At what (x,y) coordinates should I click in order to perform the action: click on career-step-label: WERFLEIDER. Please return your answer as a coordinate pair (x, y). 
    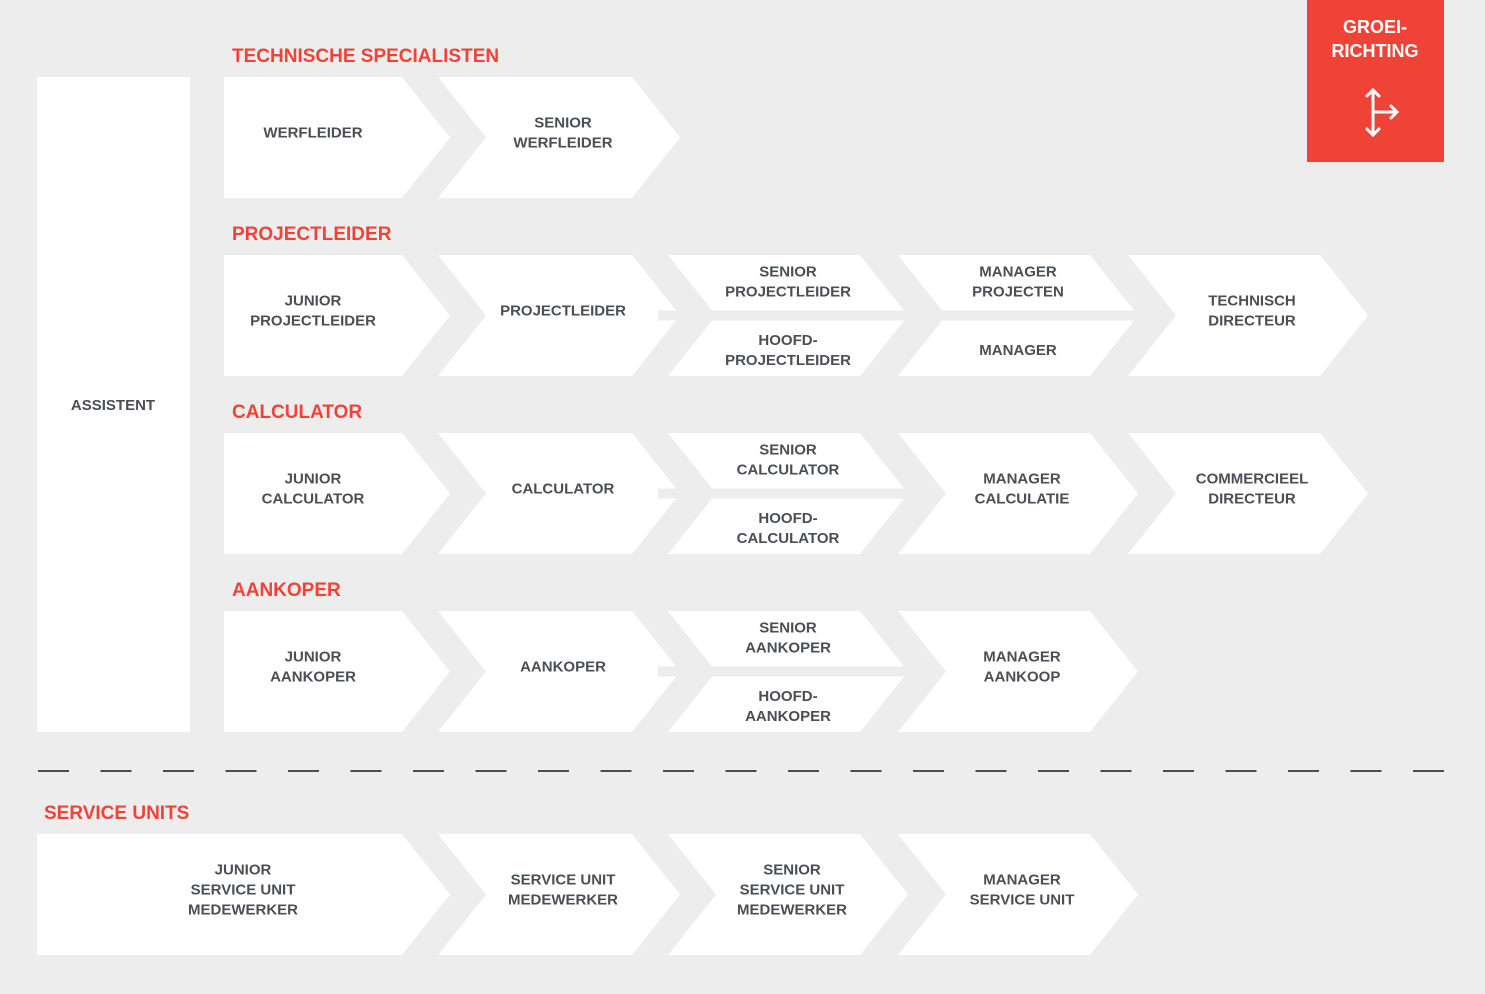
    Looking at the image, I should click on (312, 133).